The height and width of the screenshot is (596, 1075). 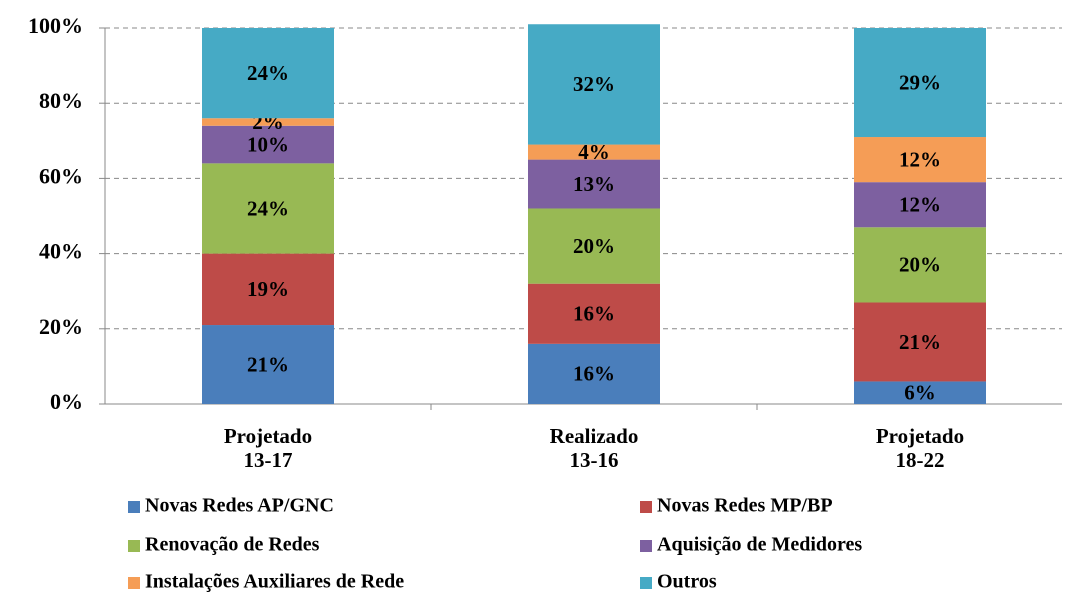 I want to click on legend-label: Novas Redes MP/BP, so click(x=745, y=506).